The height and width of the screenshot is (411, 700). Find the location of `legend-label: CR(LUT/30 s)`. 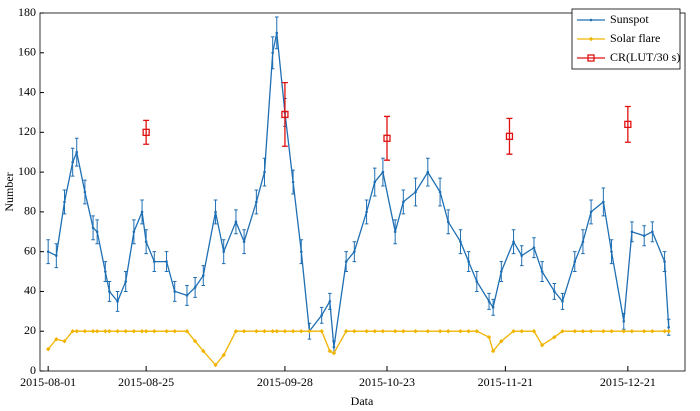

legend-label: CR(LUT/30 s) is located at coordinates (645, 57).